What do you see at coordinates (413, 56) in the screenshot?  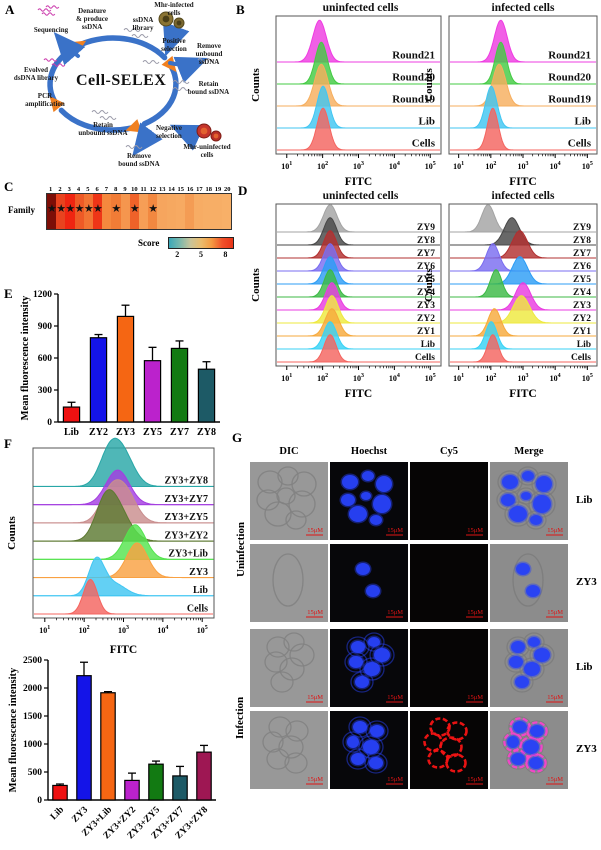 I see `trace-label-Round21: Round21` at bounding box center [413, 56].